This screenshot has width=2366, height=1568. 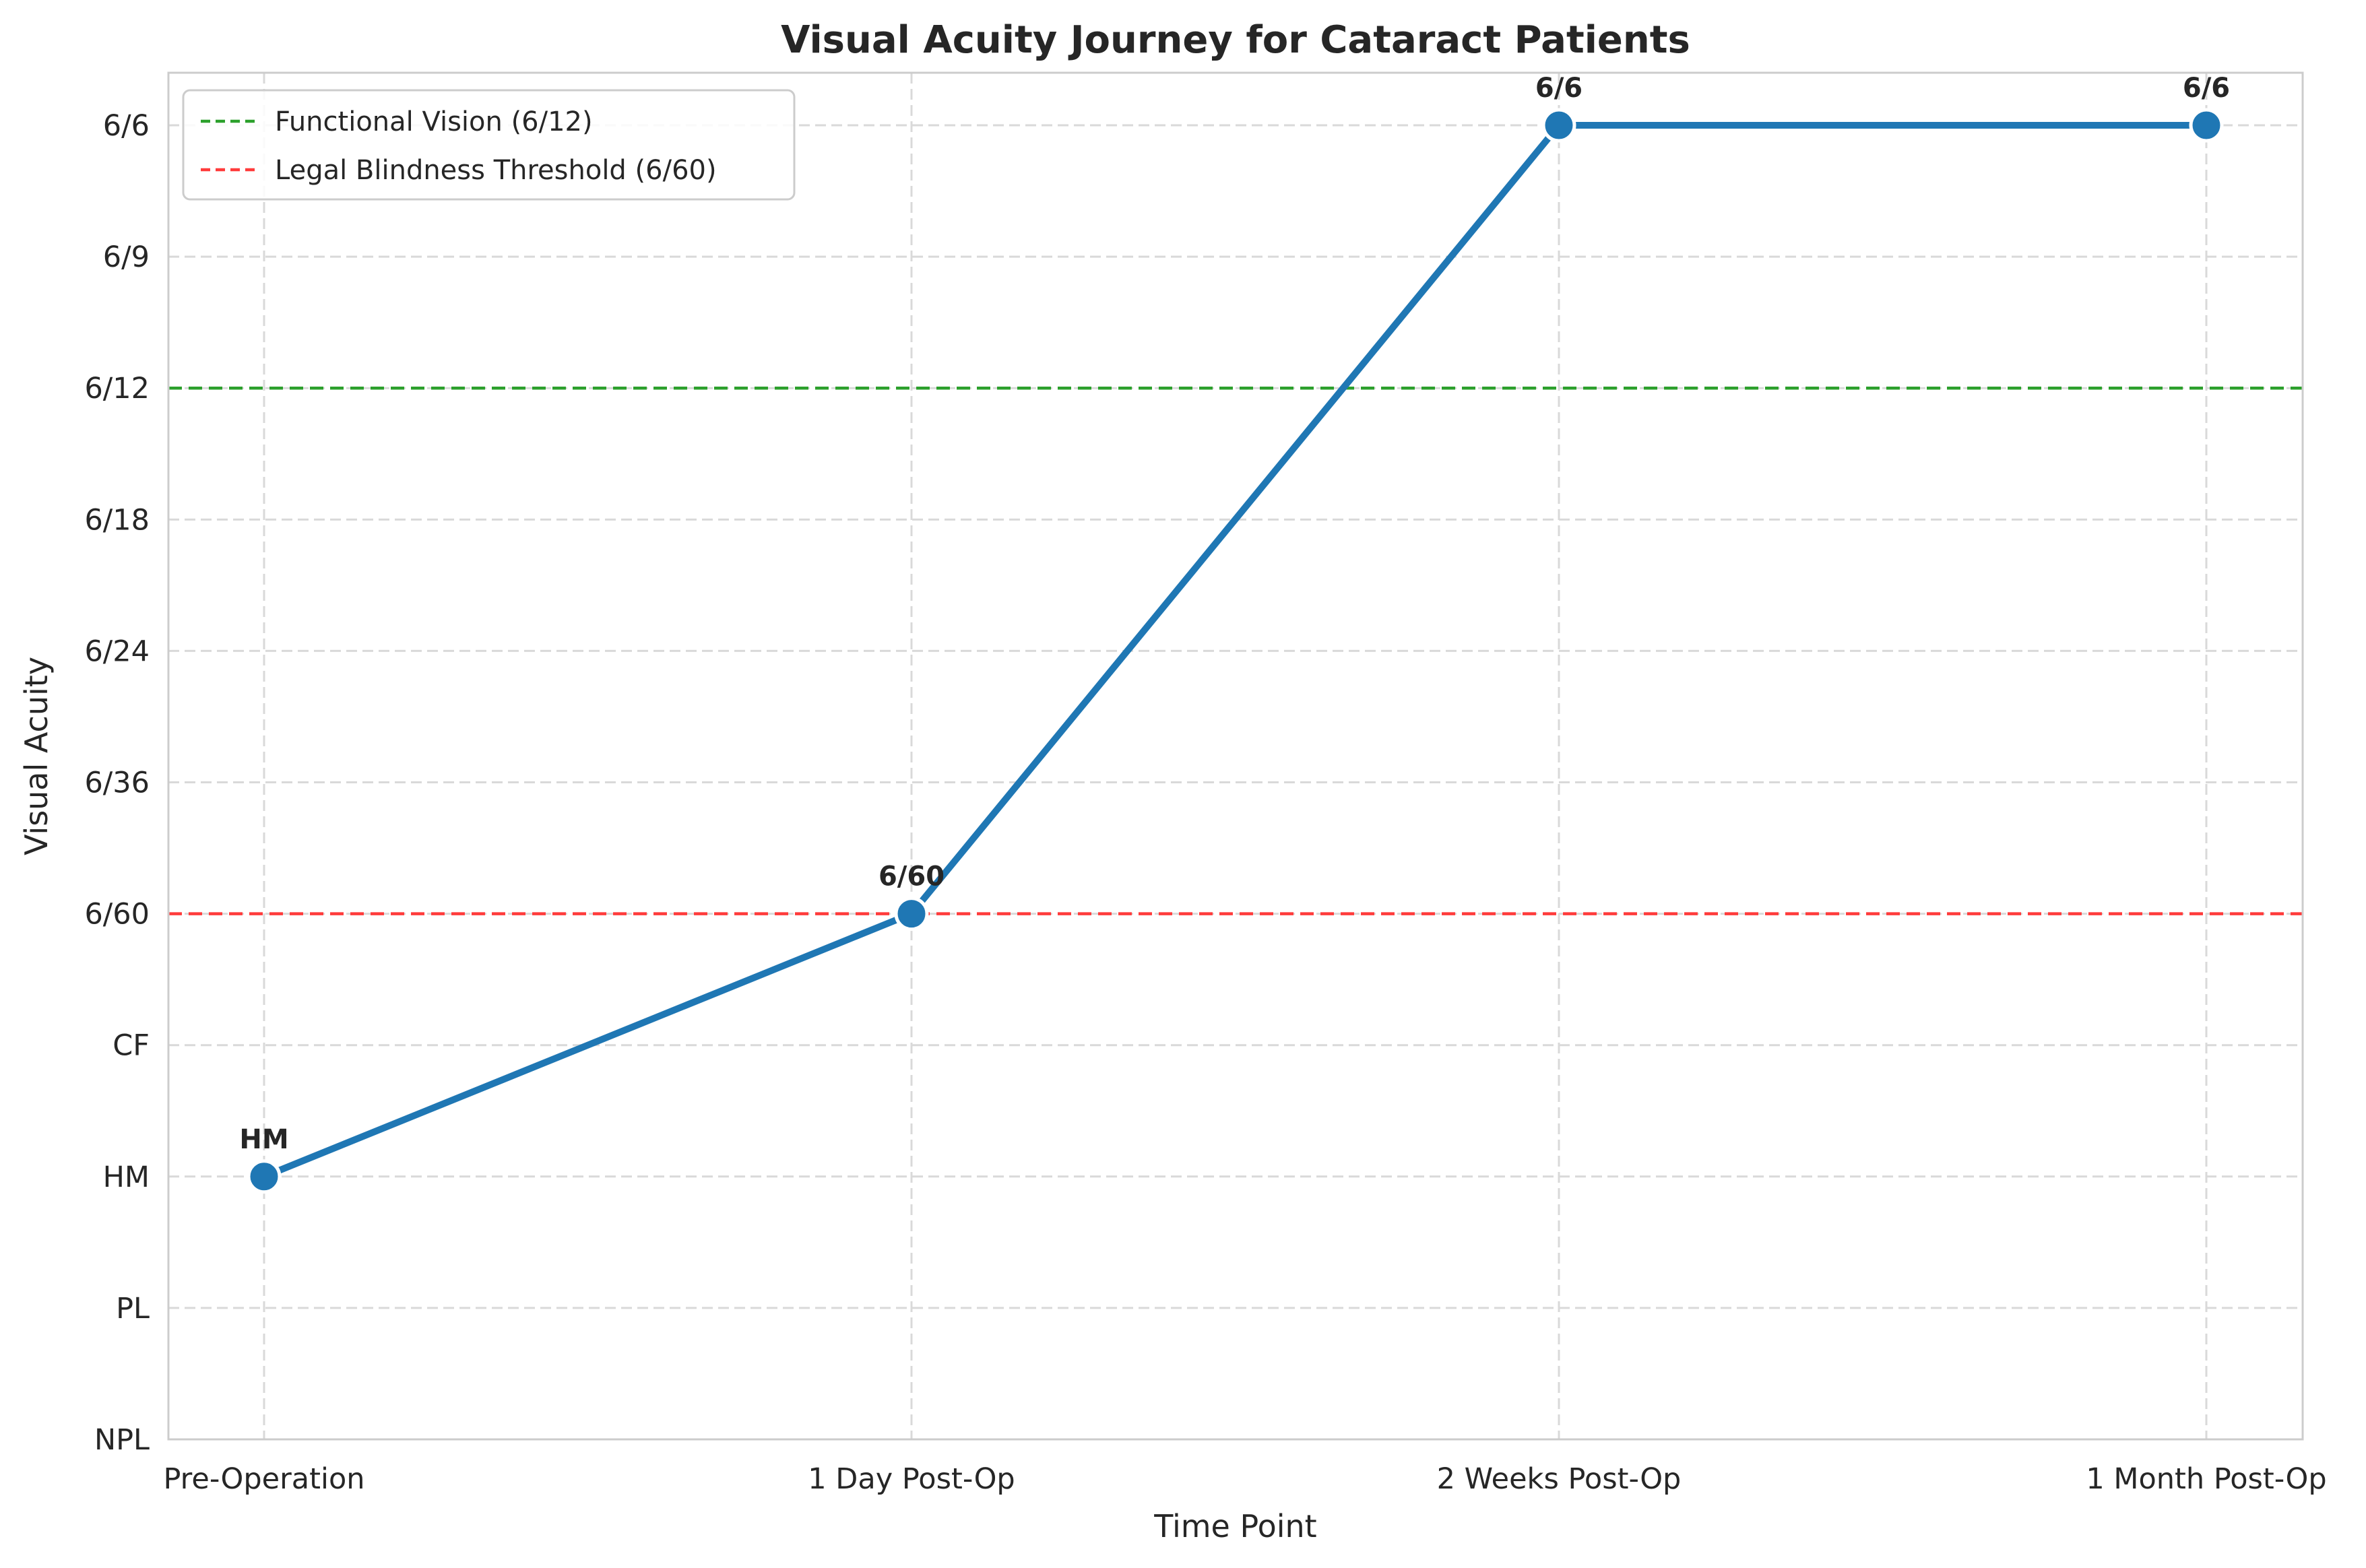 I want to click on y-tick-label: 6/9, so click(x=126, y=257).